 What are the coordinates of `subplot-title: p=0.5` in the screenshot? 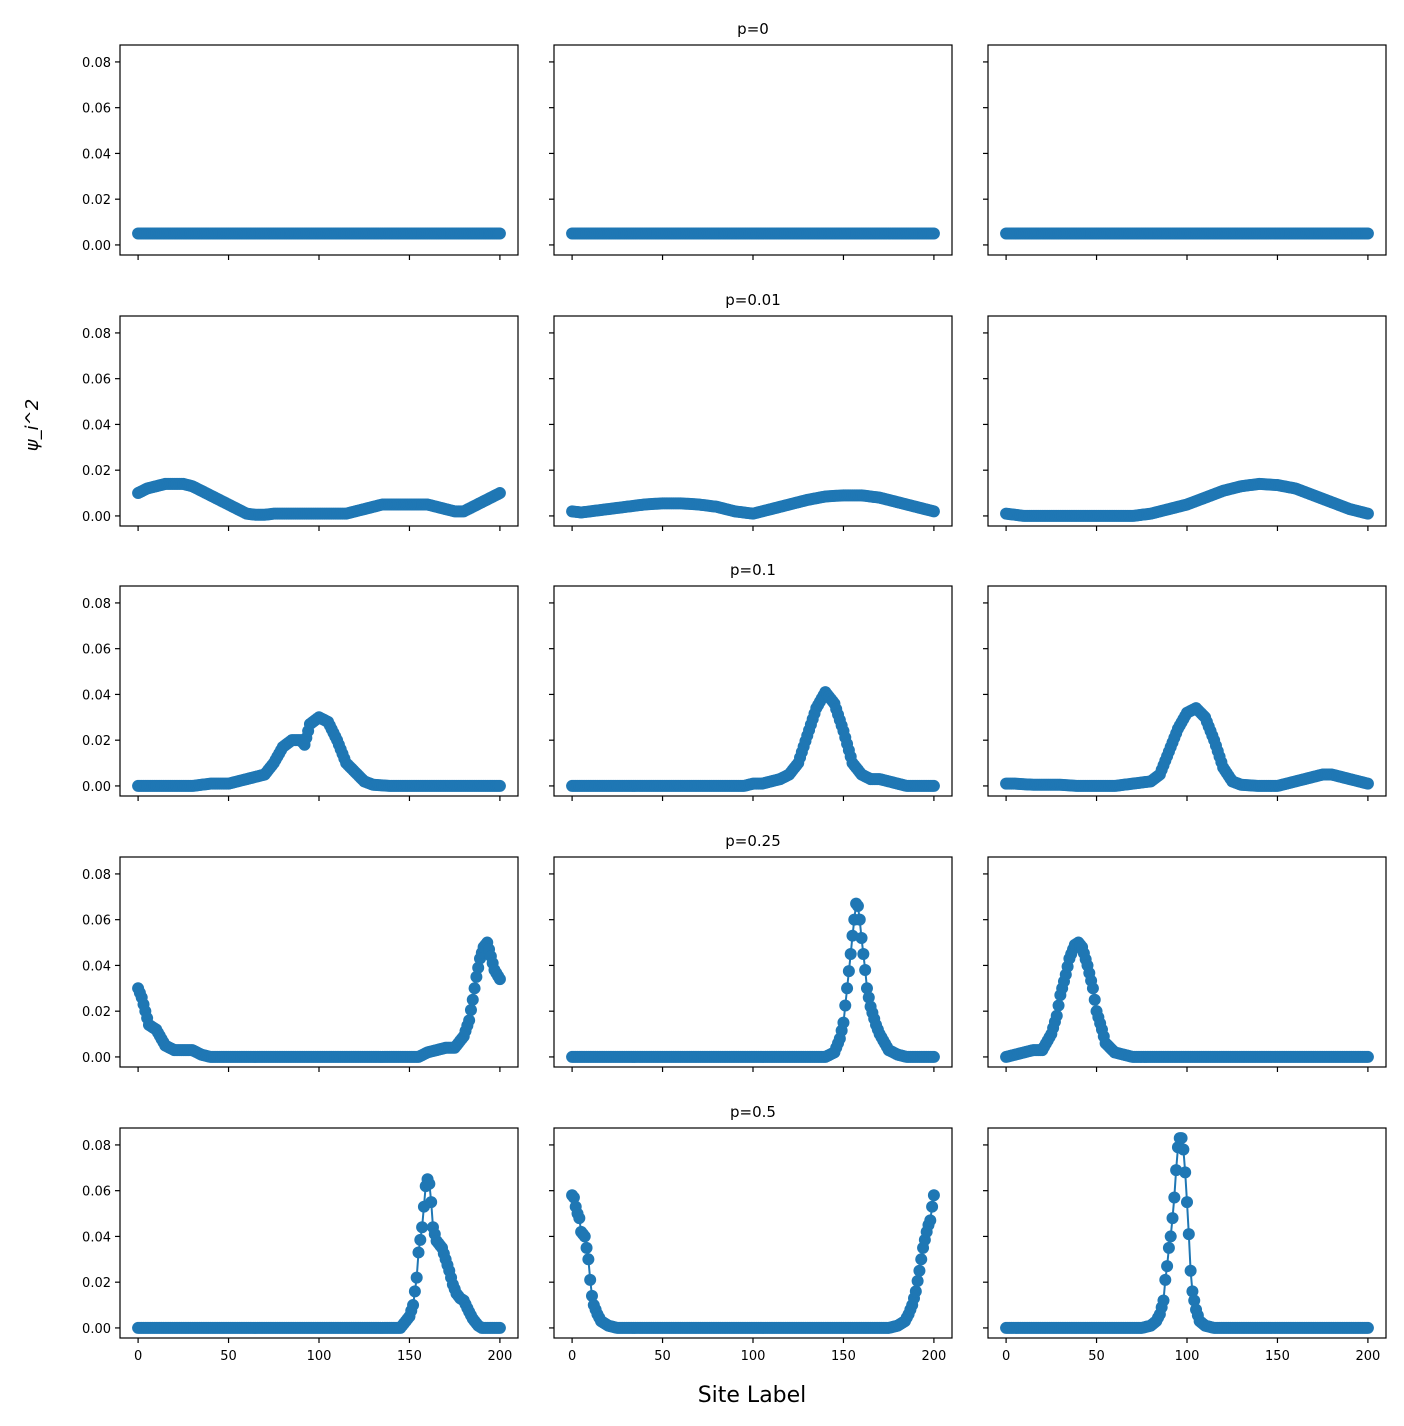 It's located at (753, 1112).